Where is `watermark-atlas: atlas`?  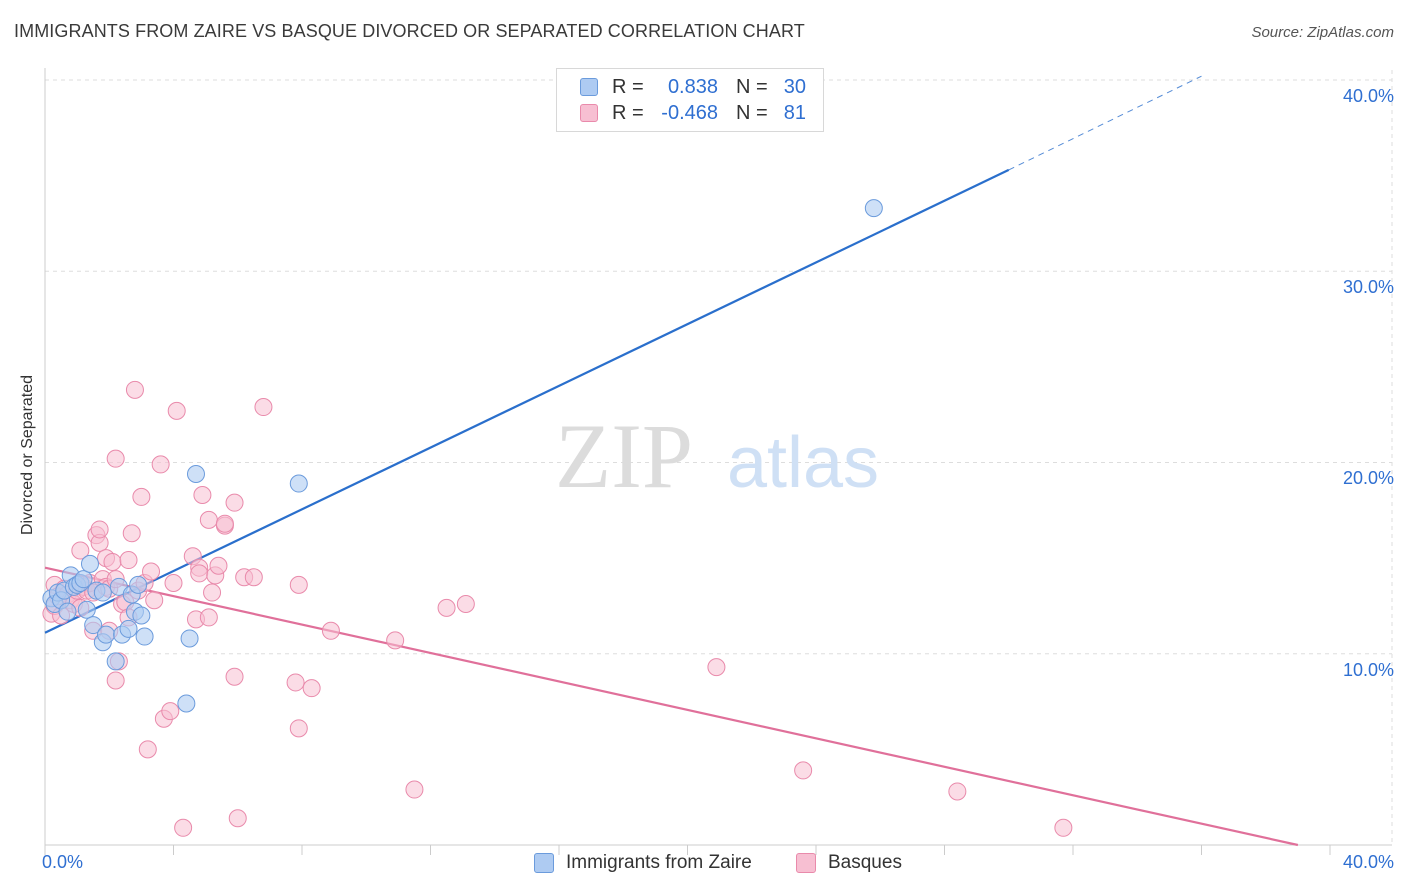
watermark-atlas: atlas is located at coordinates (803, 463).